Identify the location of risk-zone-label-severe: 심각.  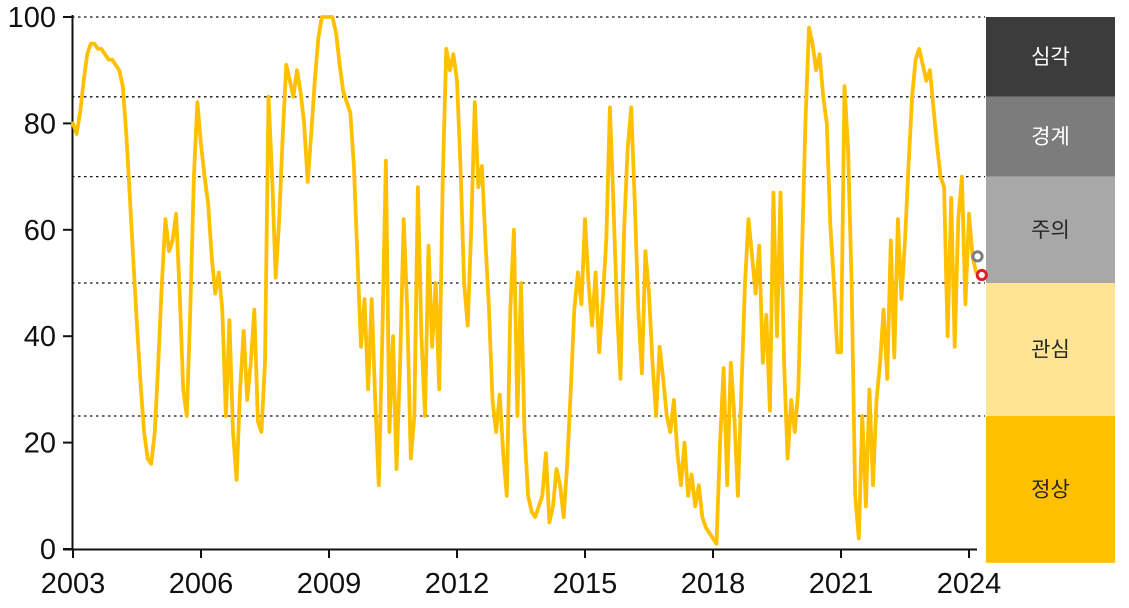
(1050, 57).